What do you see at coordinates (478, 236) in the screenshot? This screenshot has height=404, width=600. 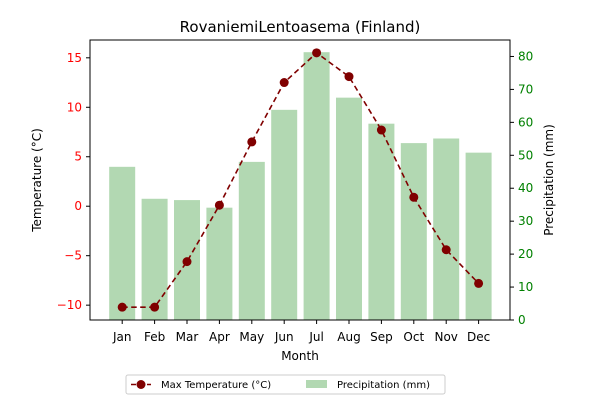 I see `precipitation-bar-dec` at bounding box center [478, 236].